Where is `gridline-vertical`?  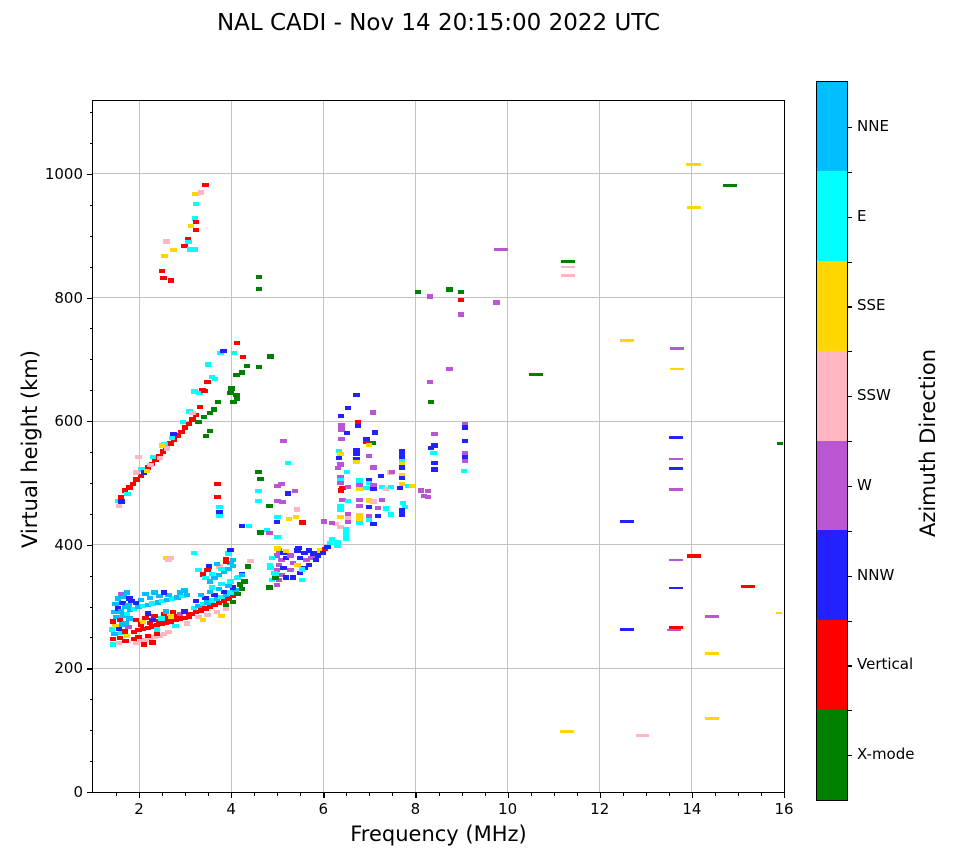
gridline-vertical is located at coordinates (139, 446).